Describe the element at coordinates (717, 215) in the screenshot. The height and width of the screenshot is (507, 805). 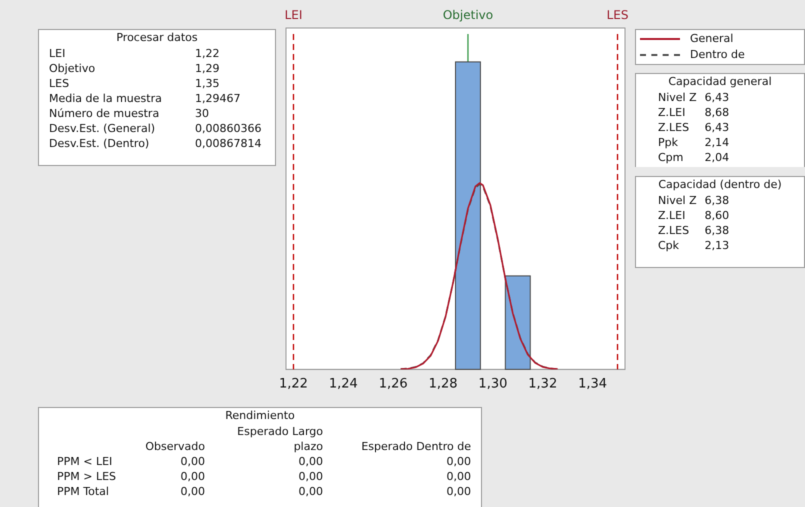
I see `text: 8,60` at that location.